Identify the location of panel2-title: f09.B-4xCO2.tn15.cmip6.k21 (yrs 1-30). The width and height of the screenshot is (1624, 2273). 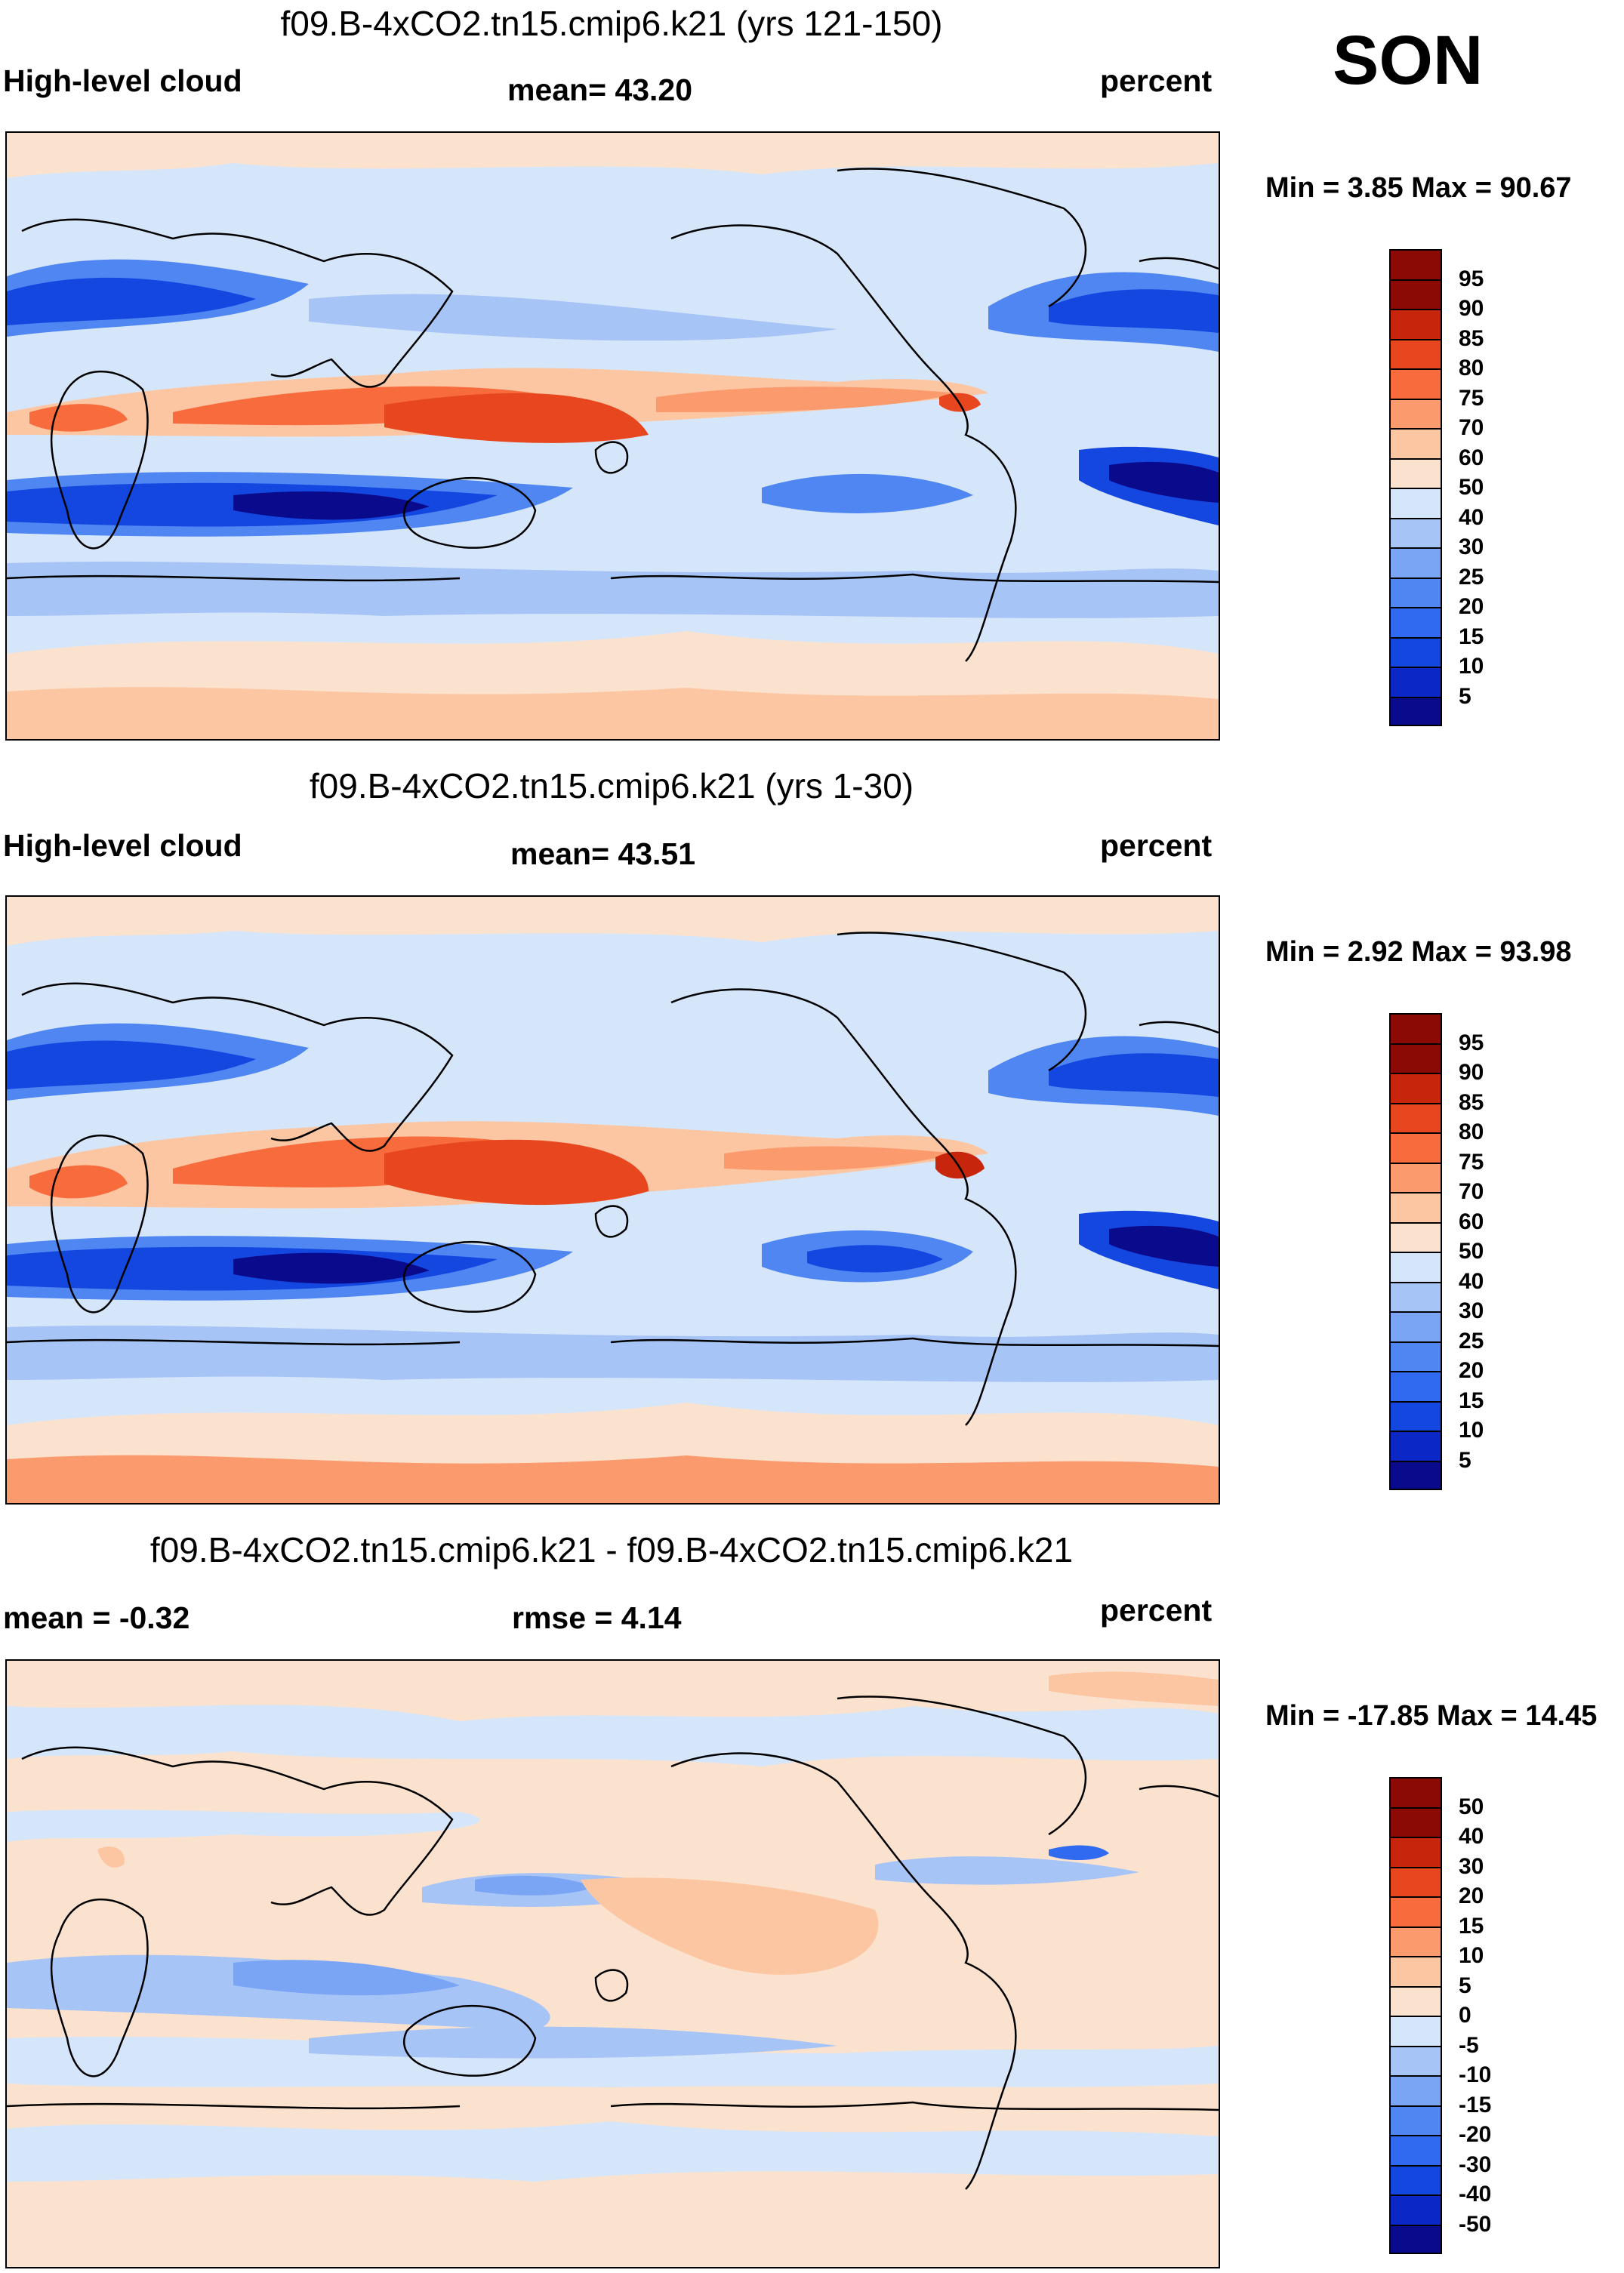
(612, 785).